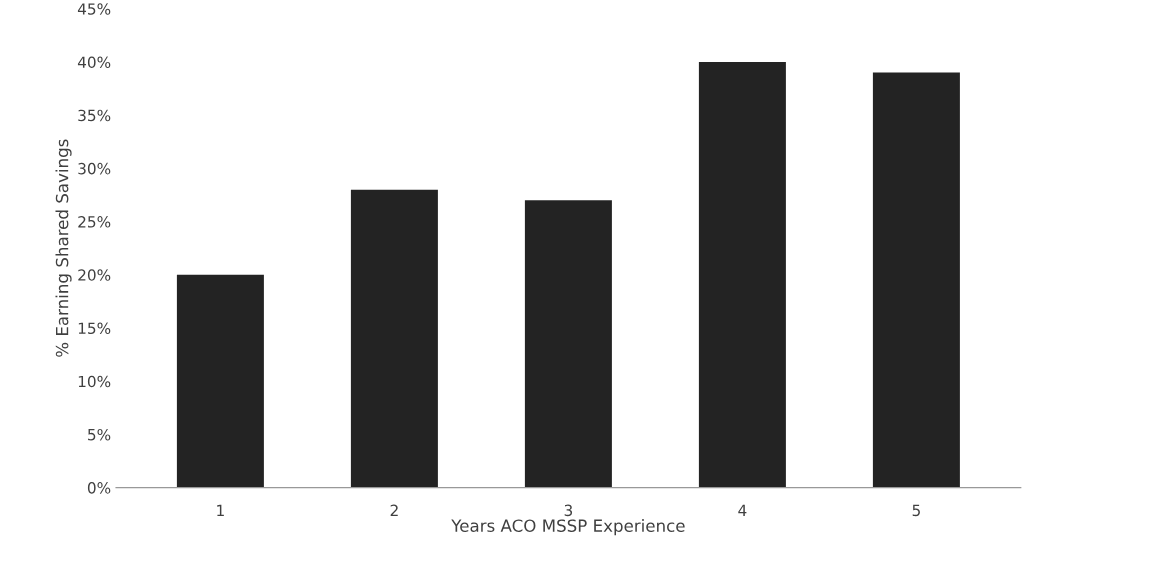 This screenshot has height=584, width=1160. I want to click on y-tick-label: 35%, so click(94, 115).